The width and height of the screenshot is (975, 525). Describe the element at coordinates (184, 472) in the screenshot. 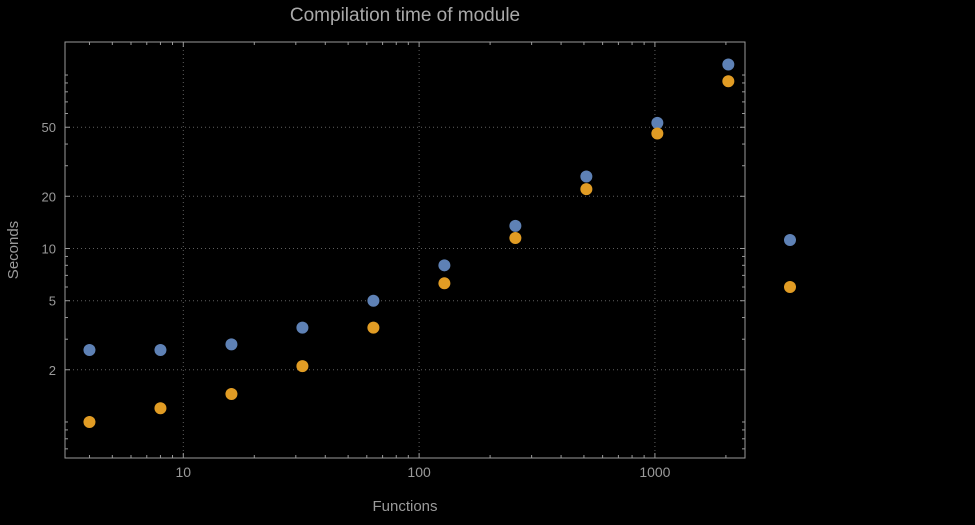

I see `x-tick-label: 10` at that location.